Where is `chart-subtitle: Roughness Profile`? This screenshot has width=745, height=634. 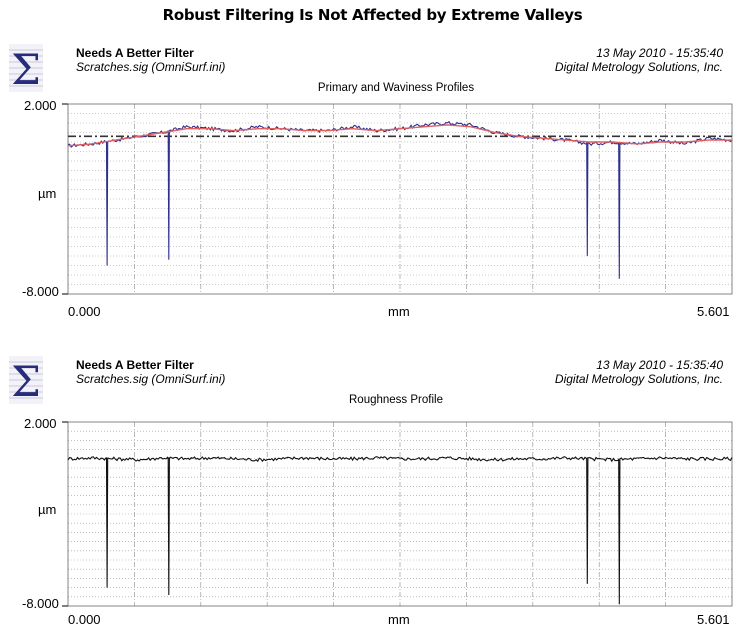 chart-subtitle: Roughness Profile is located at coordinates (396, 400).